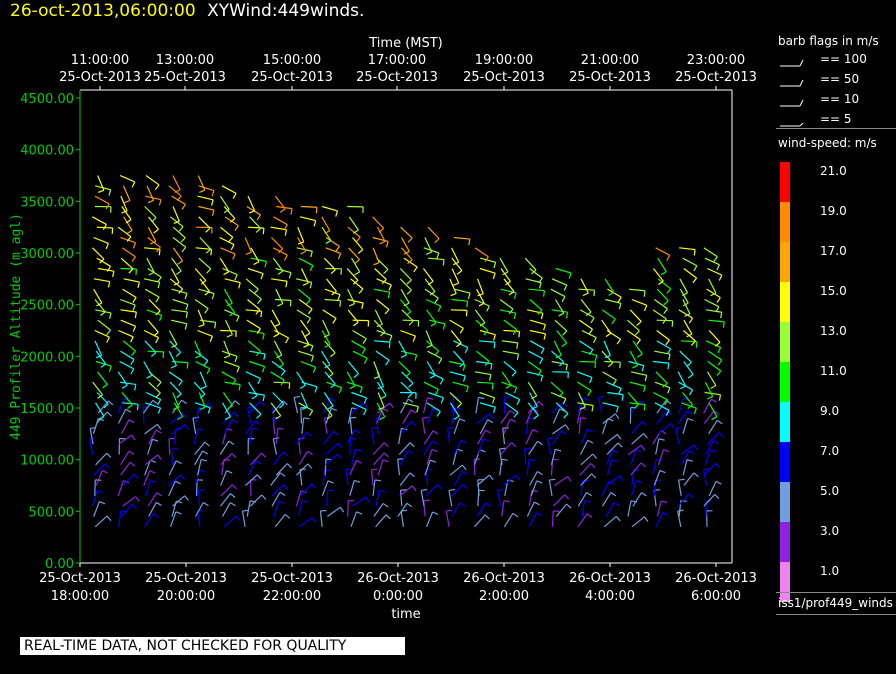  I want to click on y-tick-label: 3000.00, so click(47, 254).